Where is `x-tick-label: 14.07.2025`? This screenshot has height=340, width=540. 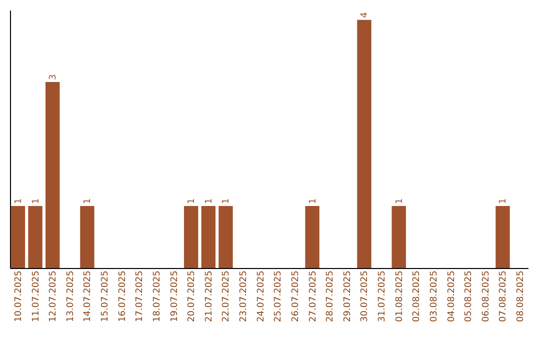 x-tick-label: 14.07.2025 is located at coordinates (88, 296).